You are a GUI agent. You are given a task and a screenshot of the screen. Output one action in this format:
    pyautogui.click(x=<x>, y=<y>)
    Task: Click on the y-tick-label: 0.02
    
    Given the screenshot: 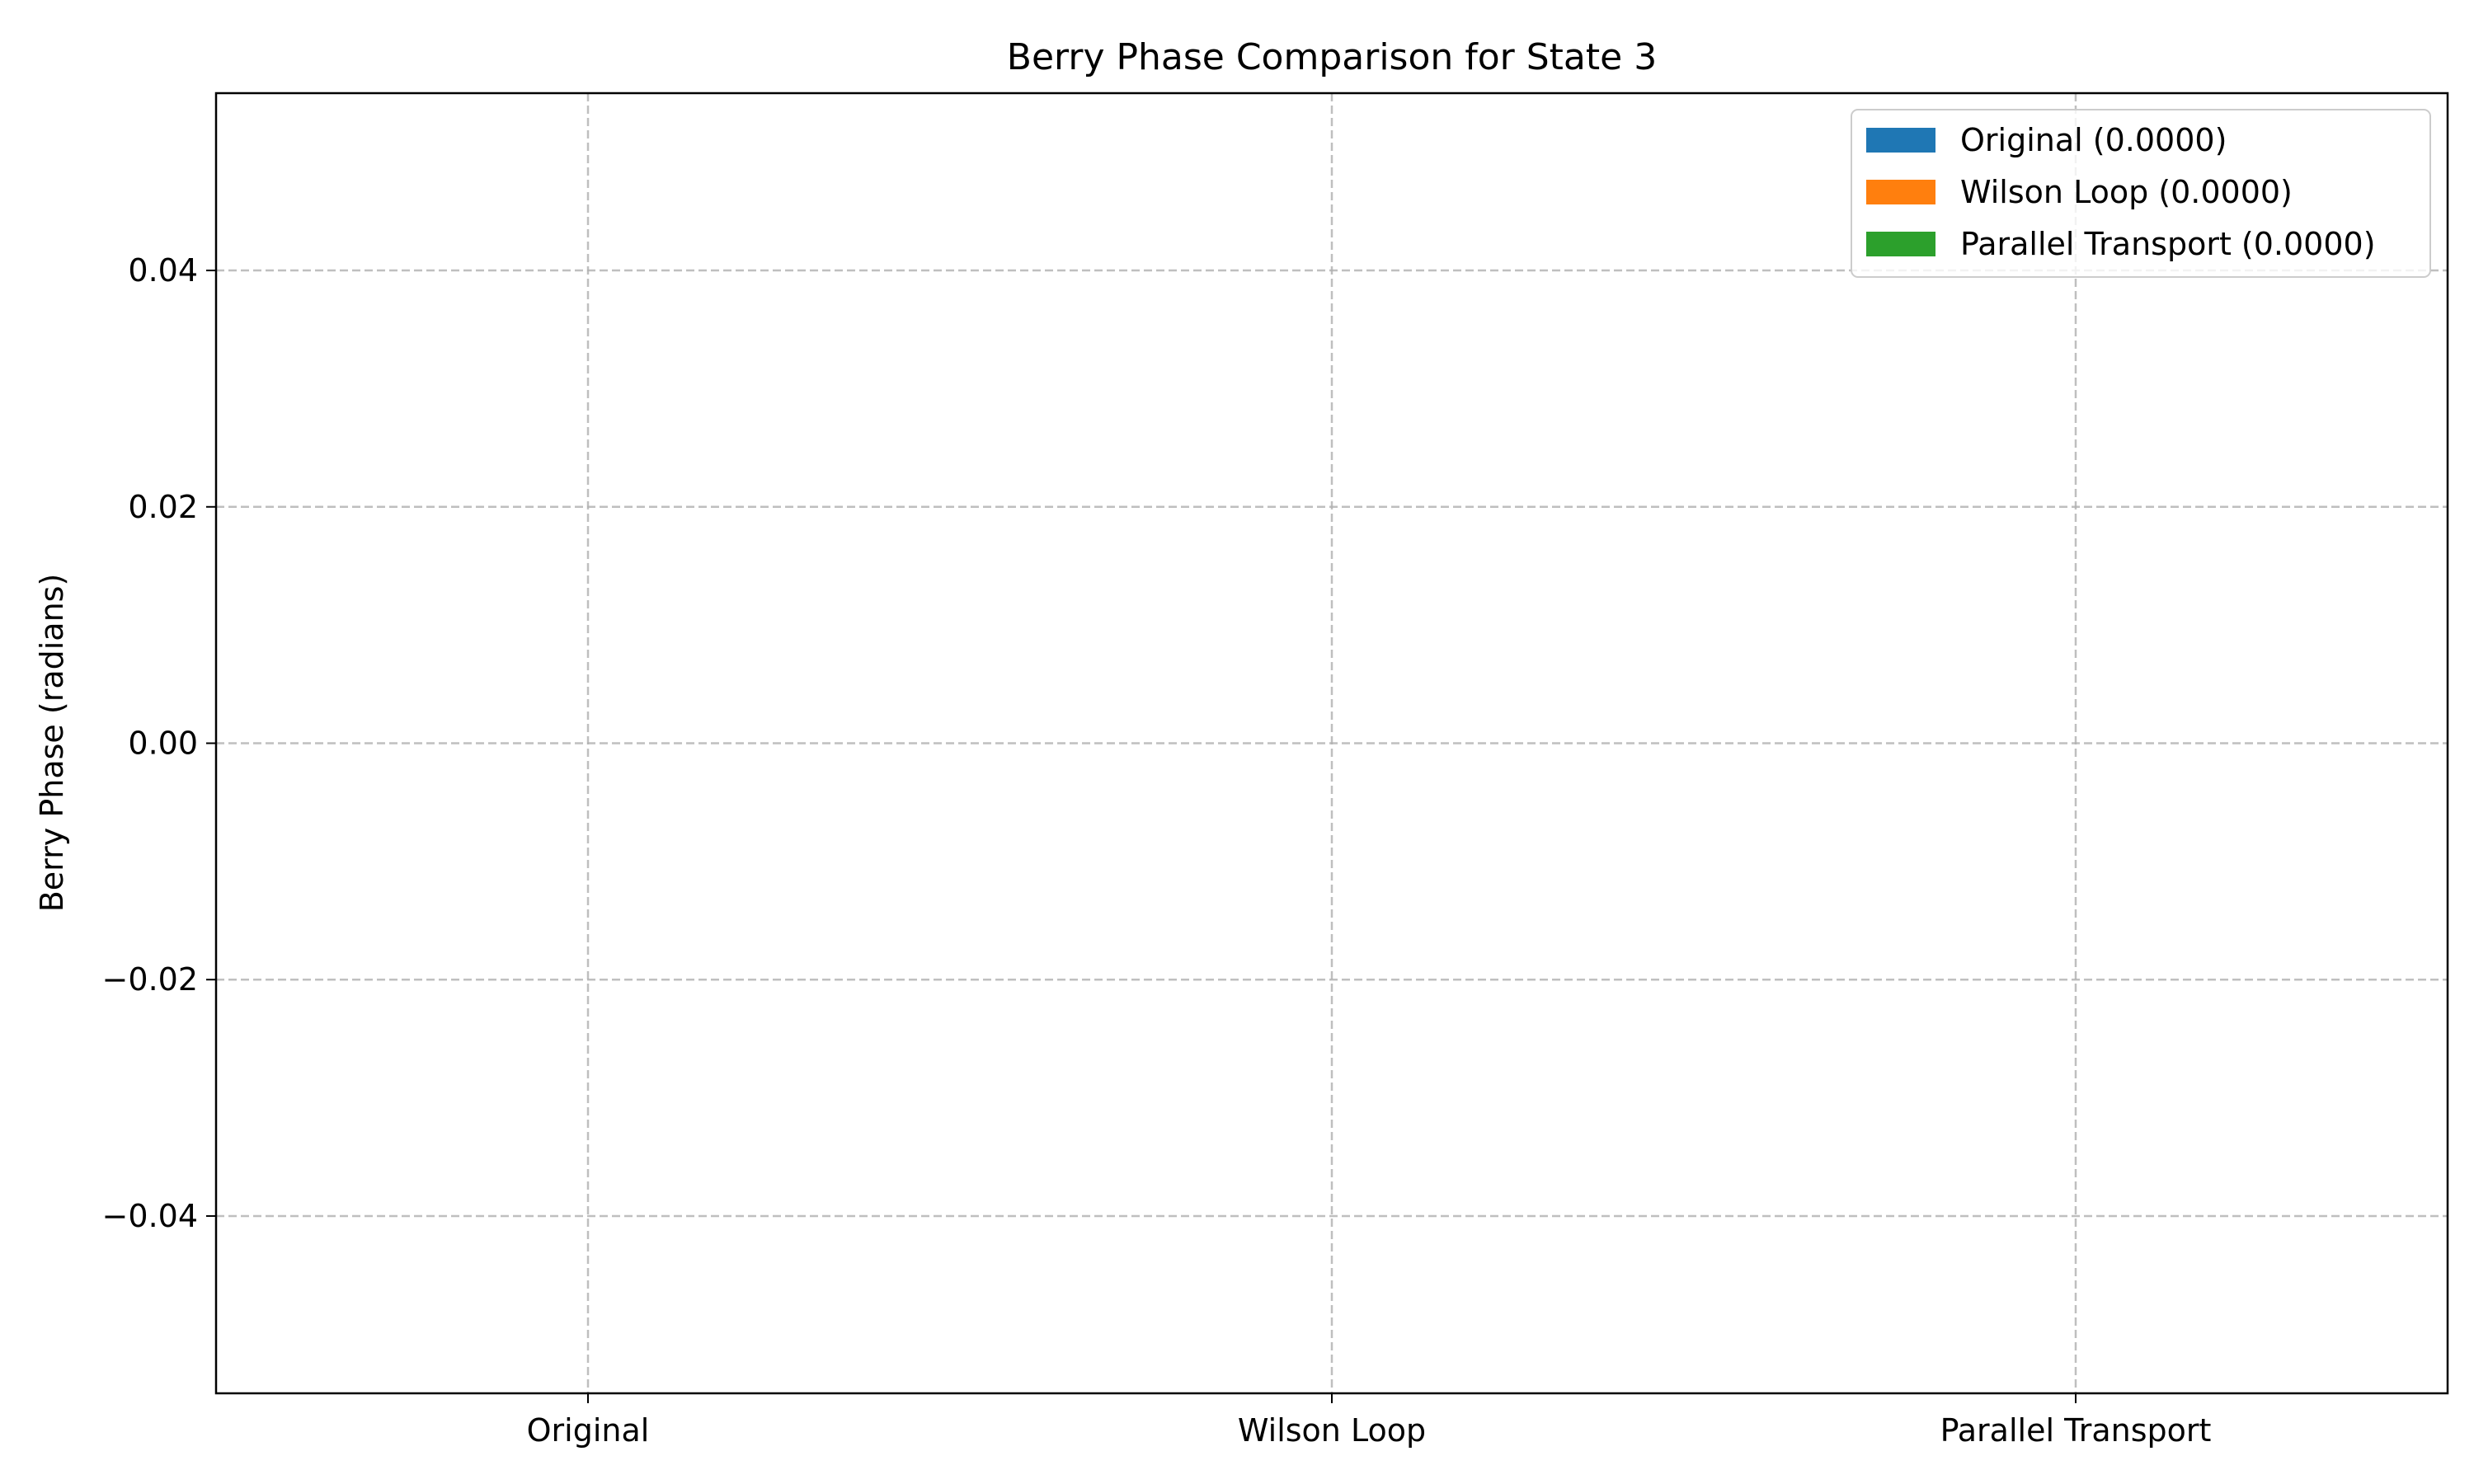 What is the action you would take?
    pyautogui.click(x=163, y=507)
    